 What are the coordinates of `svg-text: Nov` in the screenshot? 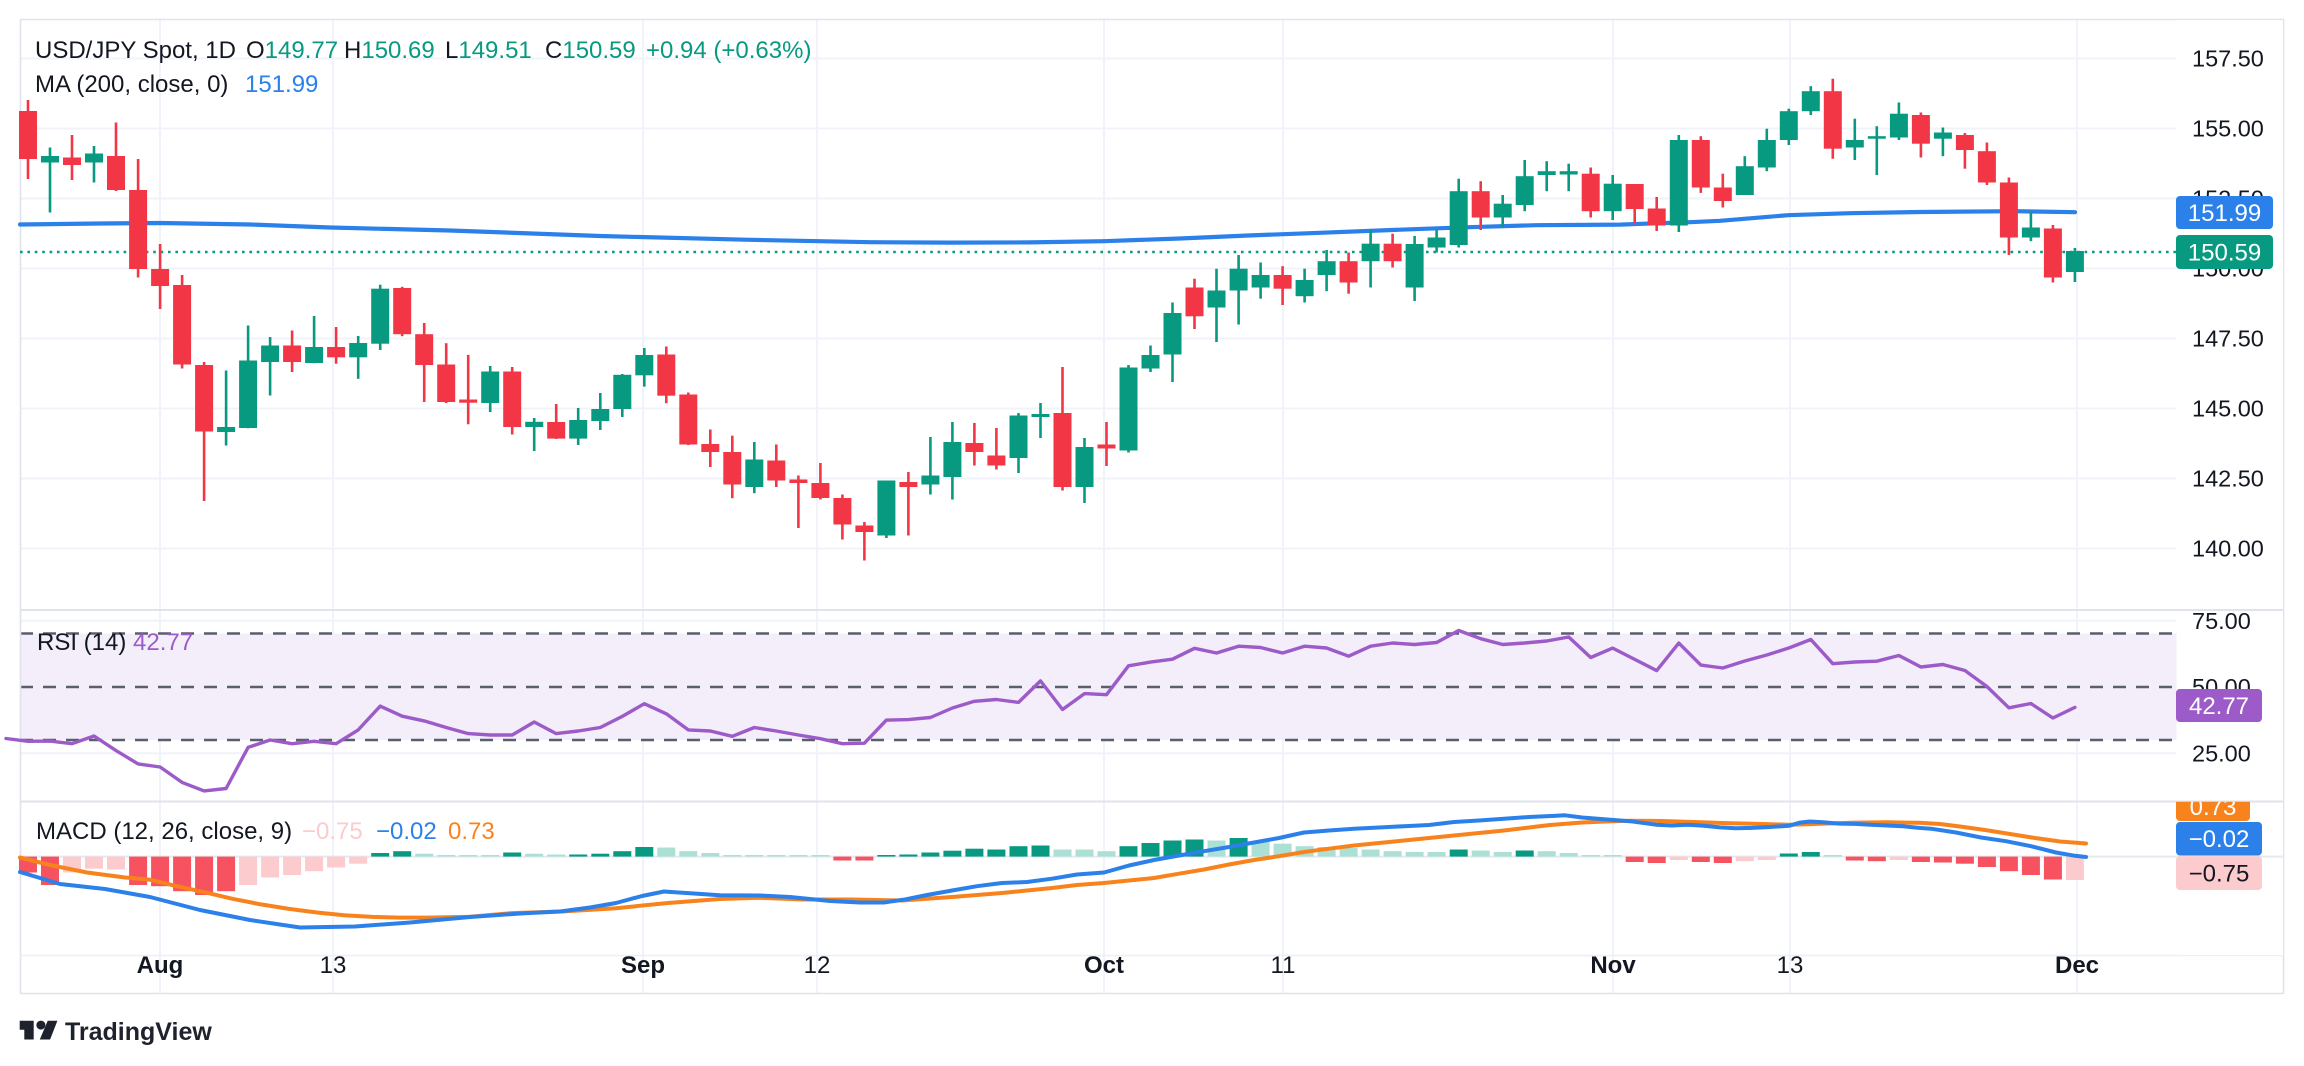 It's located at (1613, 965).